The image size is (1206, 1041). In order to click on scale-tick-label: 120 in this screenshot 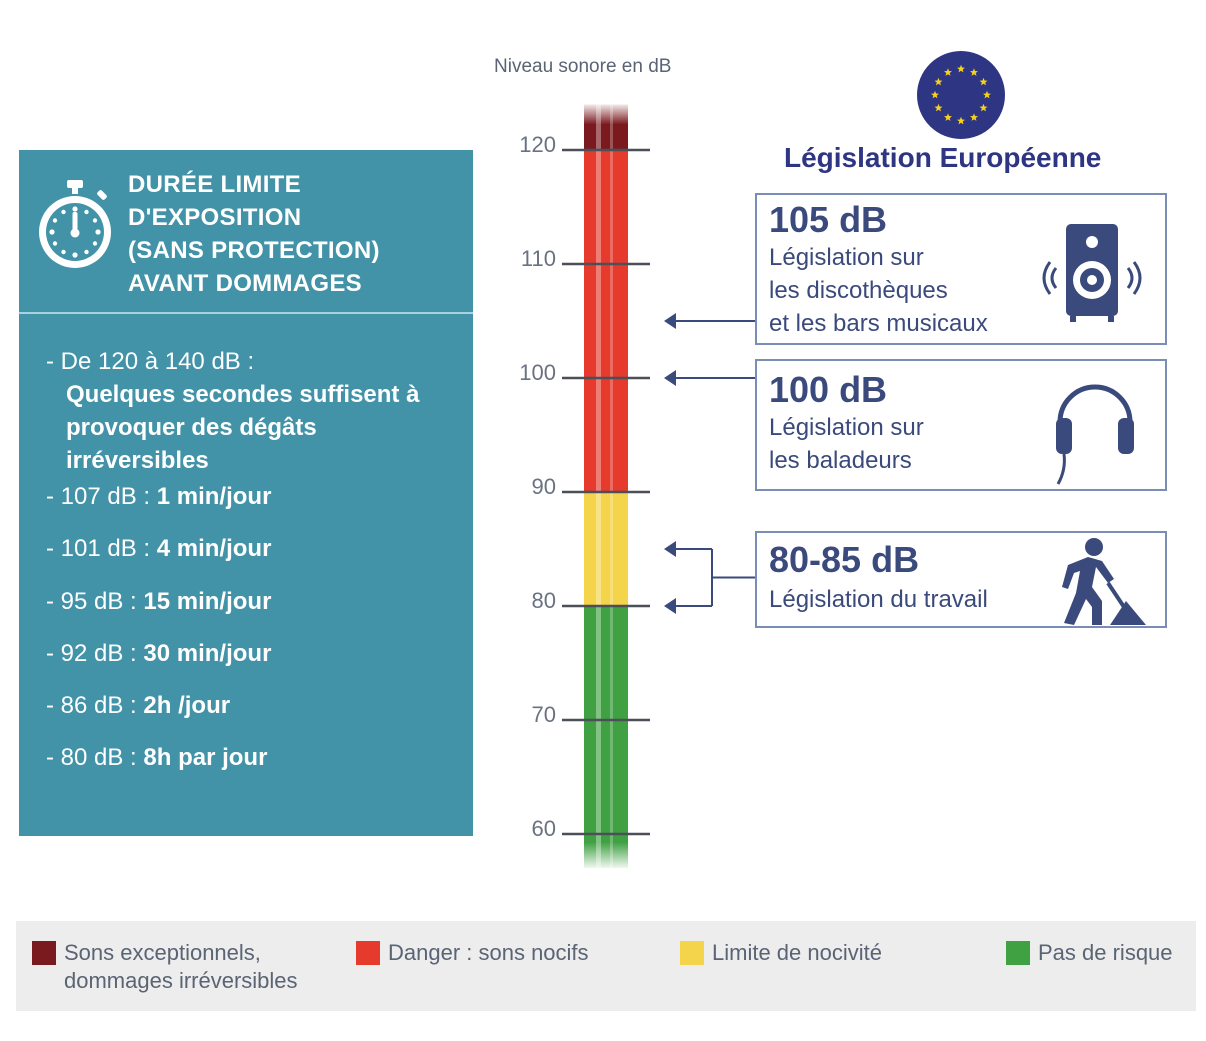, I will do `click(537, 144)`.